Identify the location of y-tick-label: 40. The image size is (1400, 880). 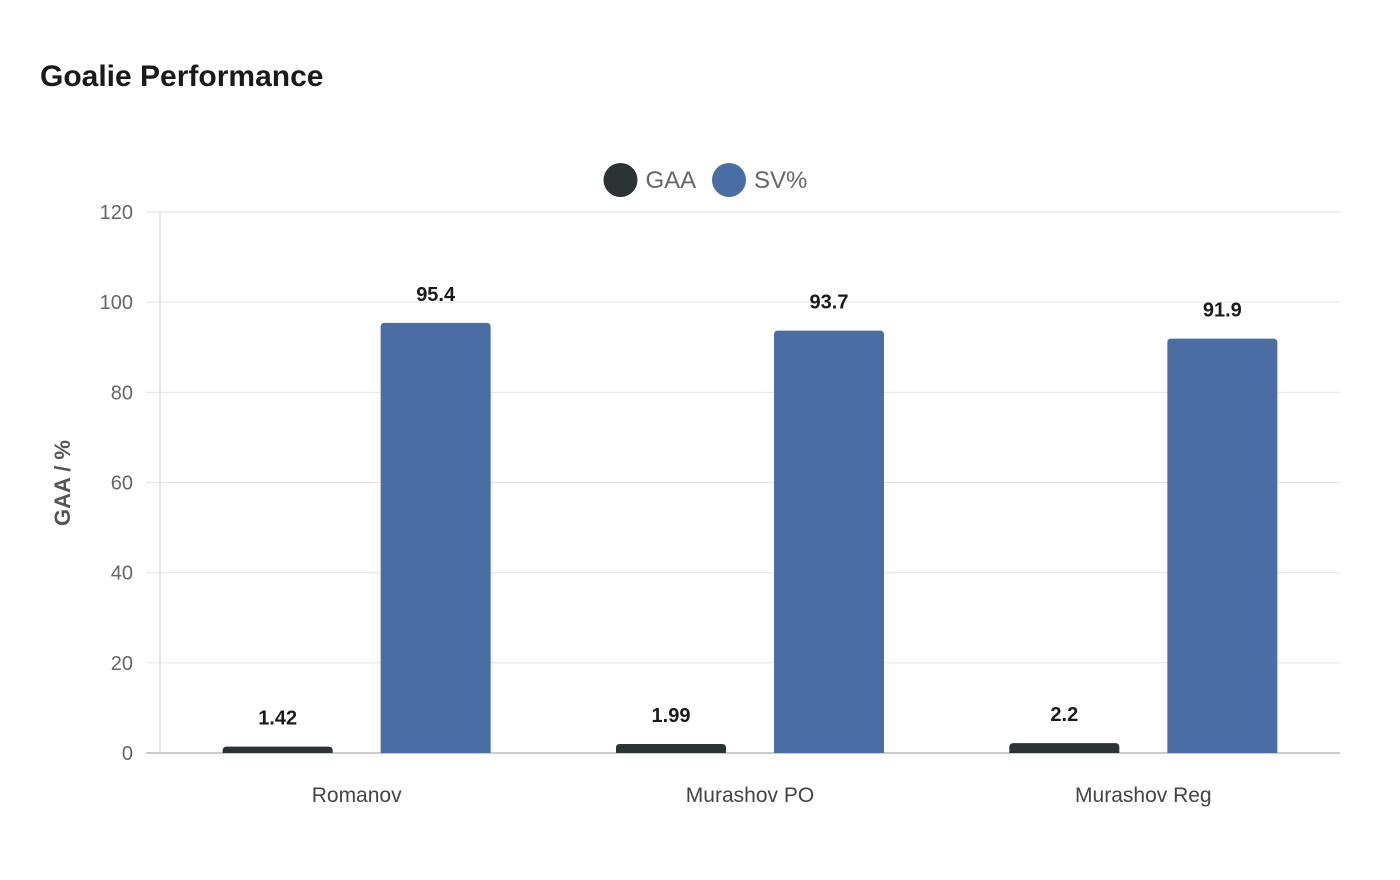
(122, 574).